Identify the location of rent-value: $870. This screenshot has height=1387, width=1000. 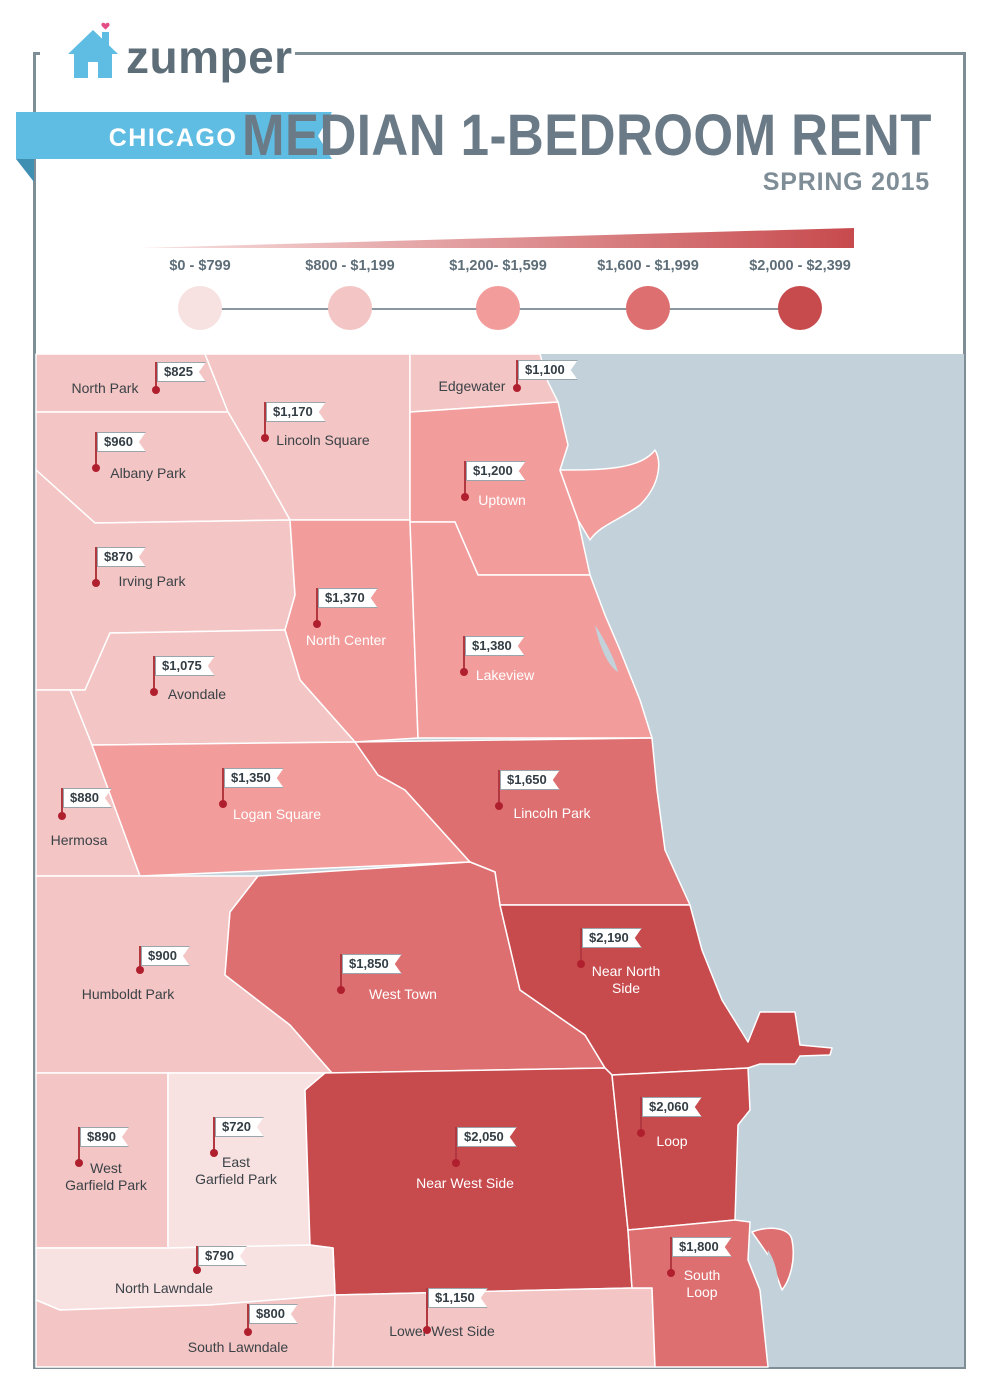
(121, 557).